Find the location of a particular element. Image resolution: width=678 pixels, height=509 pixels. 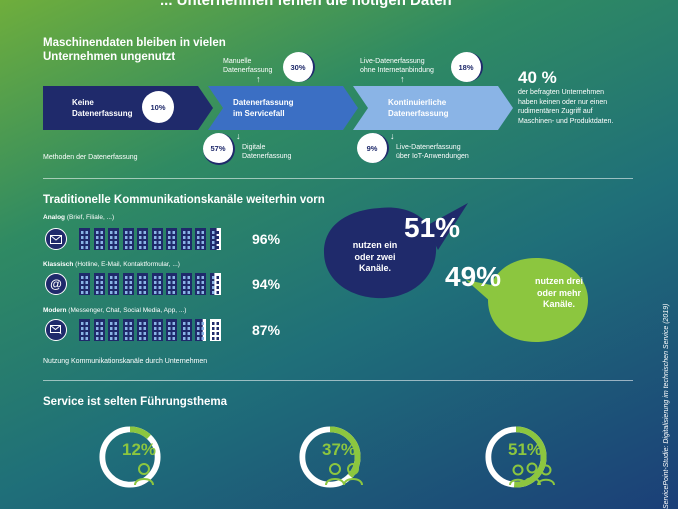

live-no-internet-pct: 18% is located at coordinates (466, 67).